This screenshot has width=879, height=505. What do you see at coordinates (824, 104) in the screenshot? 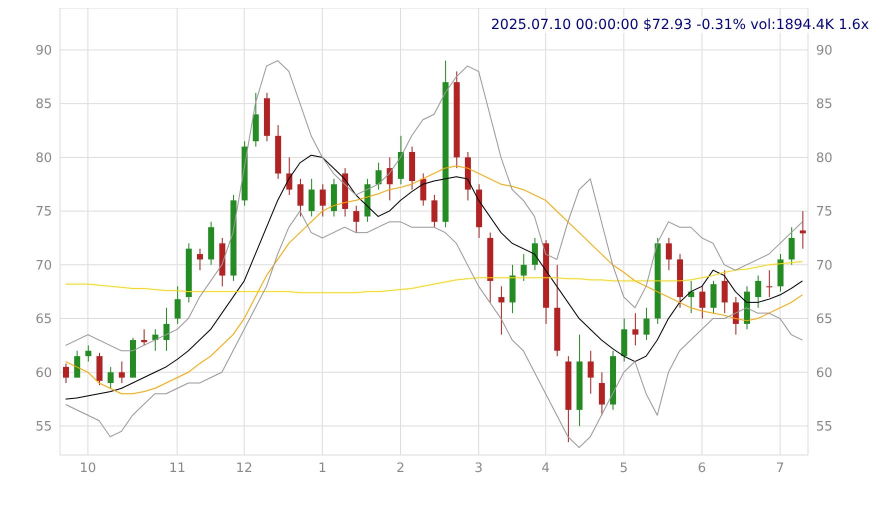
I see `y2-tick-label: 85` at bounding box center [824, 104].